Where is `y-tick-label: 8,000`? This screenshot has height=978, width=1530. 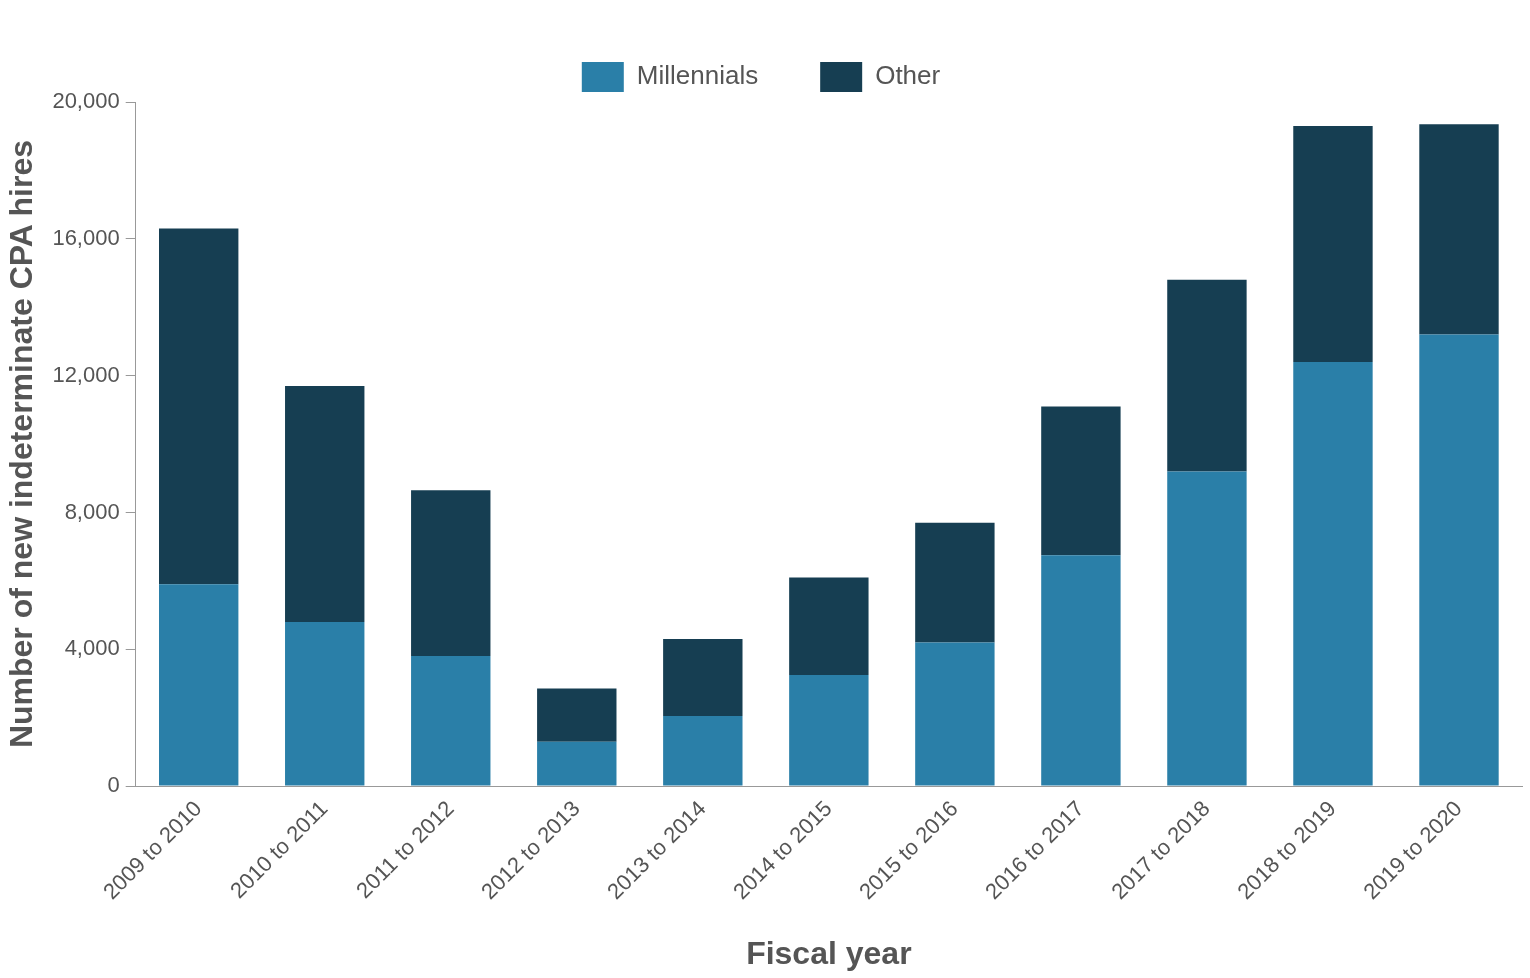 y-tick-label: 8,000 is located at coordinates (92, 511).